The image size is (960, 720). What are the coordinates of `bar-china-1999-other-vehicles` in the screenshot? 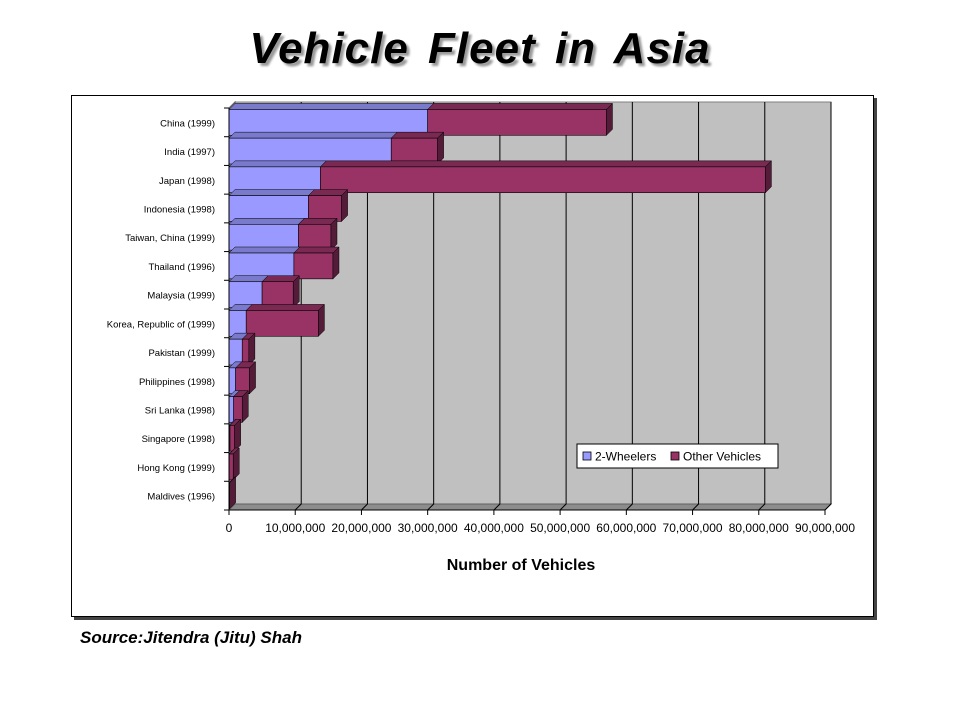 It's located at (517, 122).